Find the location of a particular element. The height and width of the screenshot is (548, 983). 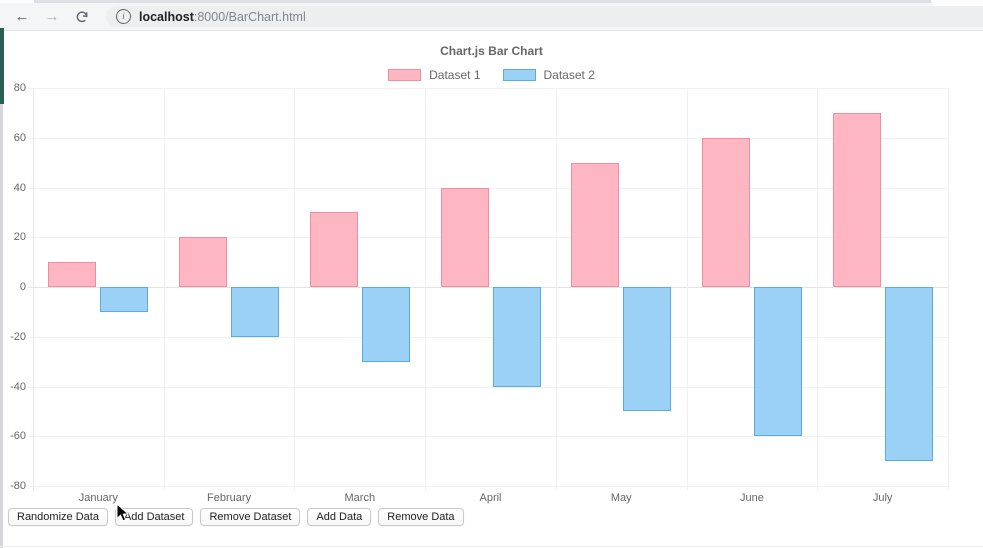

back-icon: ← is located at coordinates (22, 16).